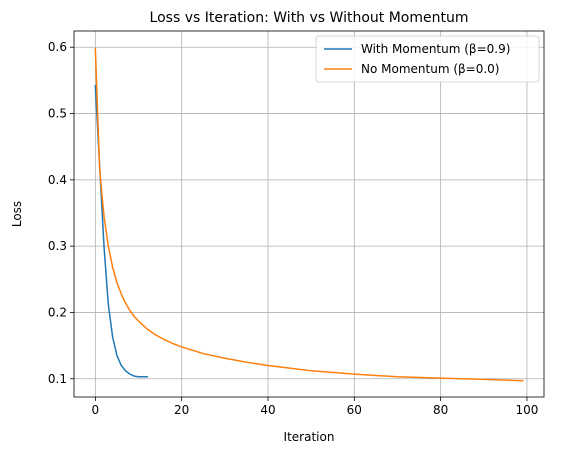 The width and height of the screenshot is (567, 453). I want to click on y-tick-label: 0.5, so click(57, 114).